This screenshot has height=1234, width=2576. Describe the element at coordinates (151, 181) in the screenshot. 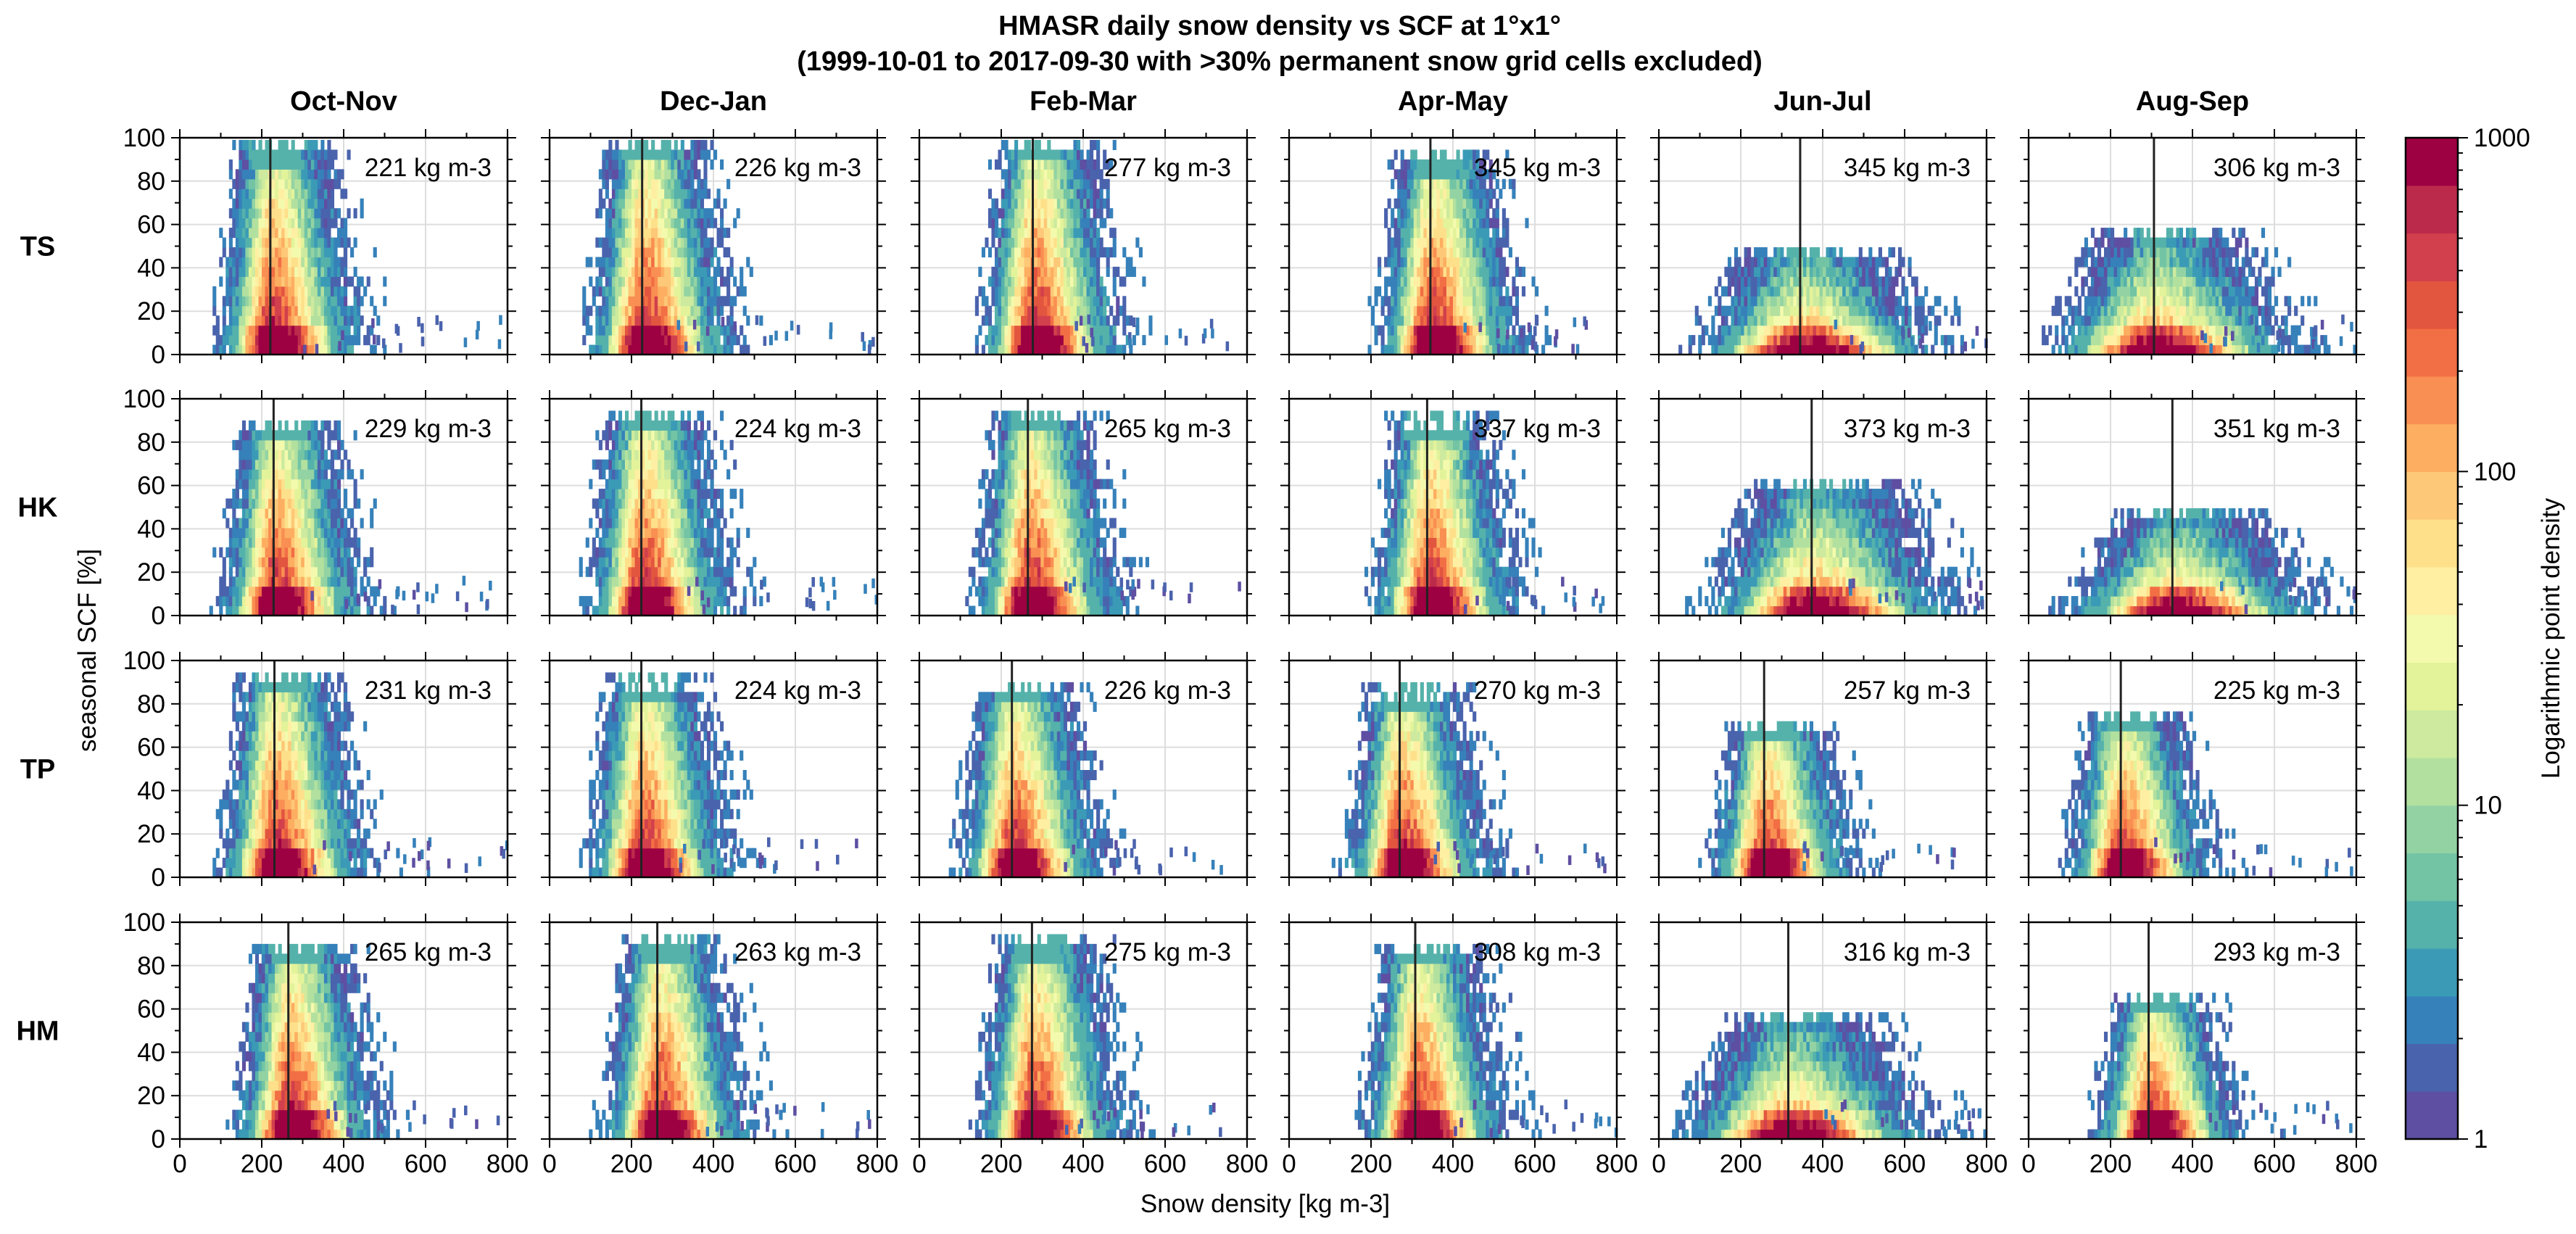

I see `y-tick-label: 80` at that location.